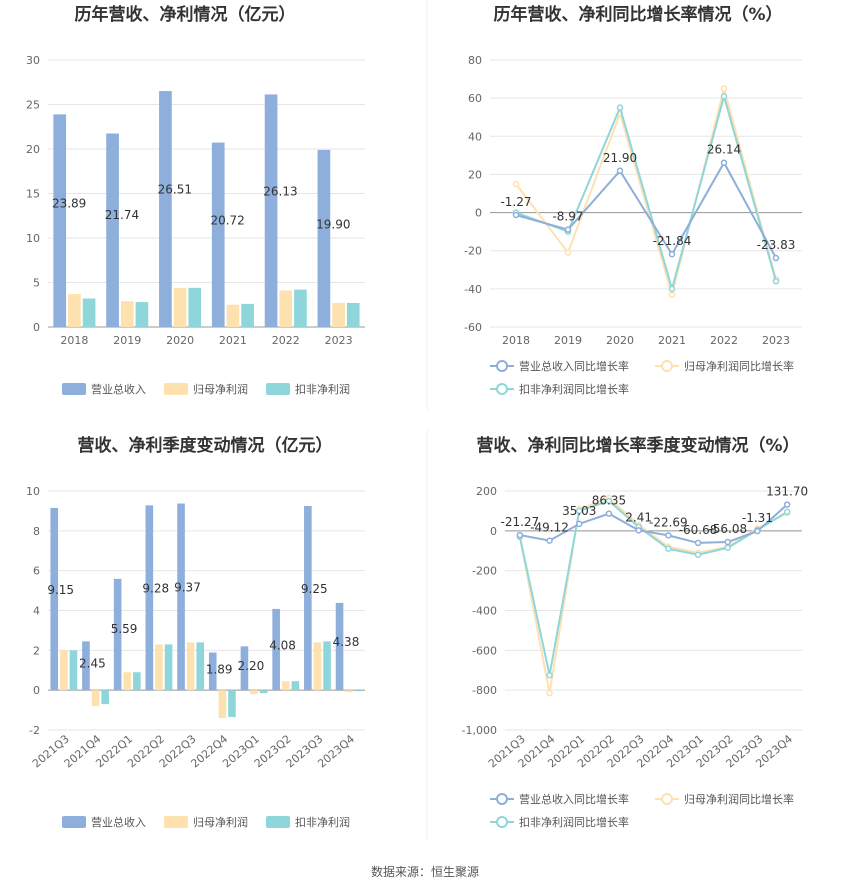 The width and height of the screenshot is (850, 891). Describe the element at coordinates (757, 518) in the screenshot. I see `data-label: -1.31` at that location.